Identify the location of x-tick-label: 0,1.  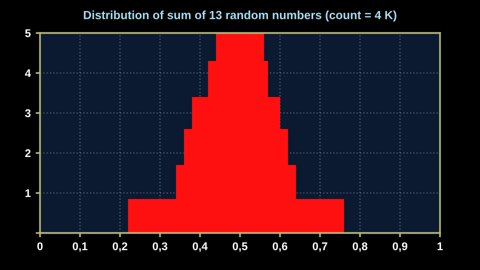
(80, 247).